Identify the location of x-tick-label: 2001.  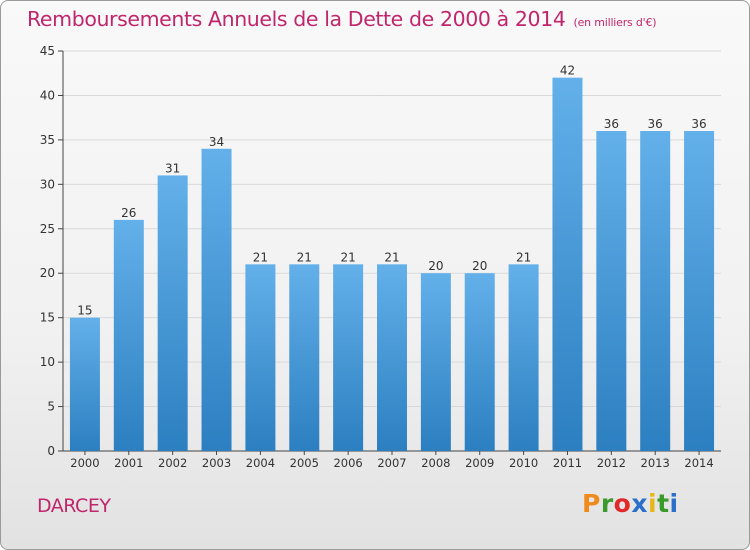
(128, 463).